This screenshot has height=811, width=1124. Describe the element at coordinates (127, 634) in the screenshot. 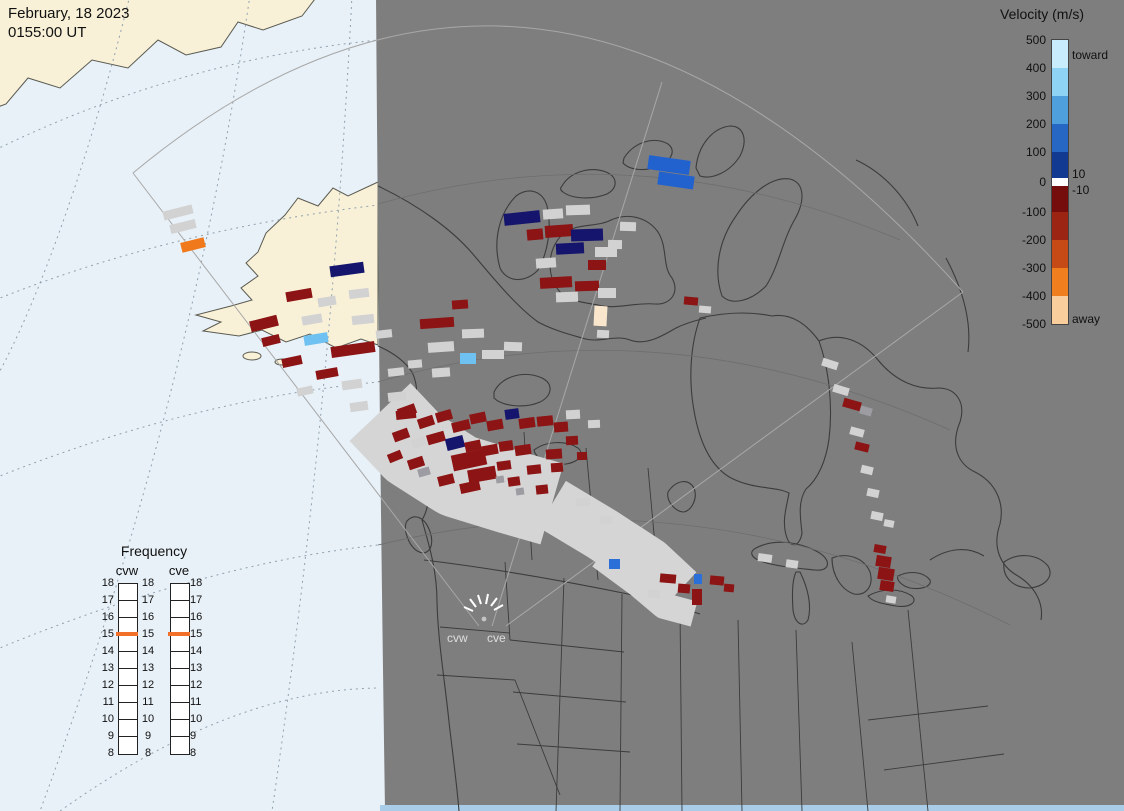

I see `frequency-marker` at that location.